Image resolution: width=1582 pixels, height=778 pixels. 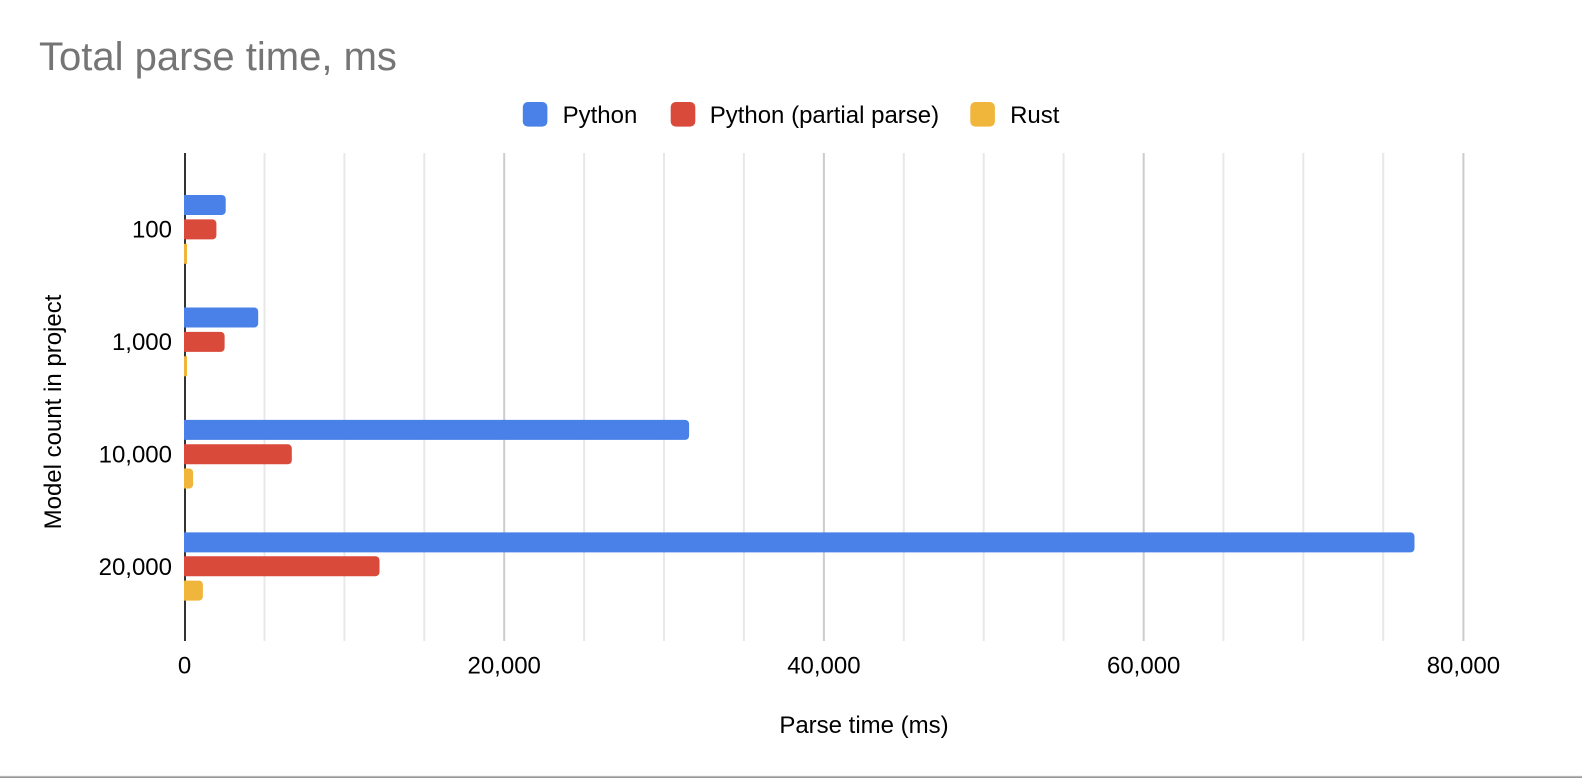 I want to click on svg-text: 100, so click(x=152, y=230).